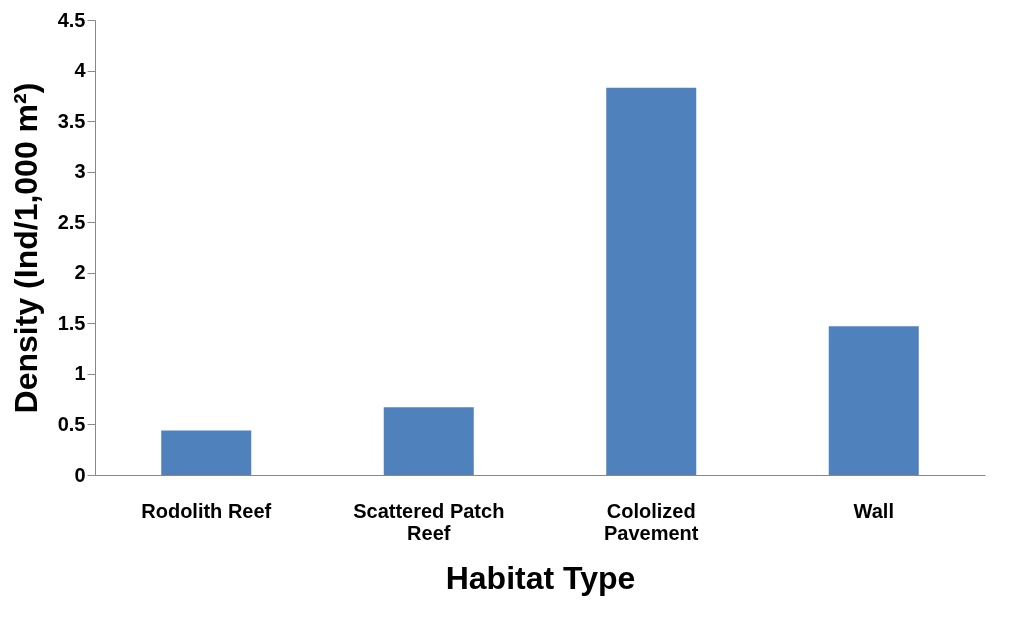 This screenshot has height=624, width=1028. Describe the element at coordinates (80, 272) in the screenshot. I see `y-tick-label: 2` at that location.